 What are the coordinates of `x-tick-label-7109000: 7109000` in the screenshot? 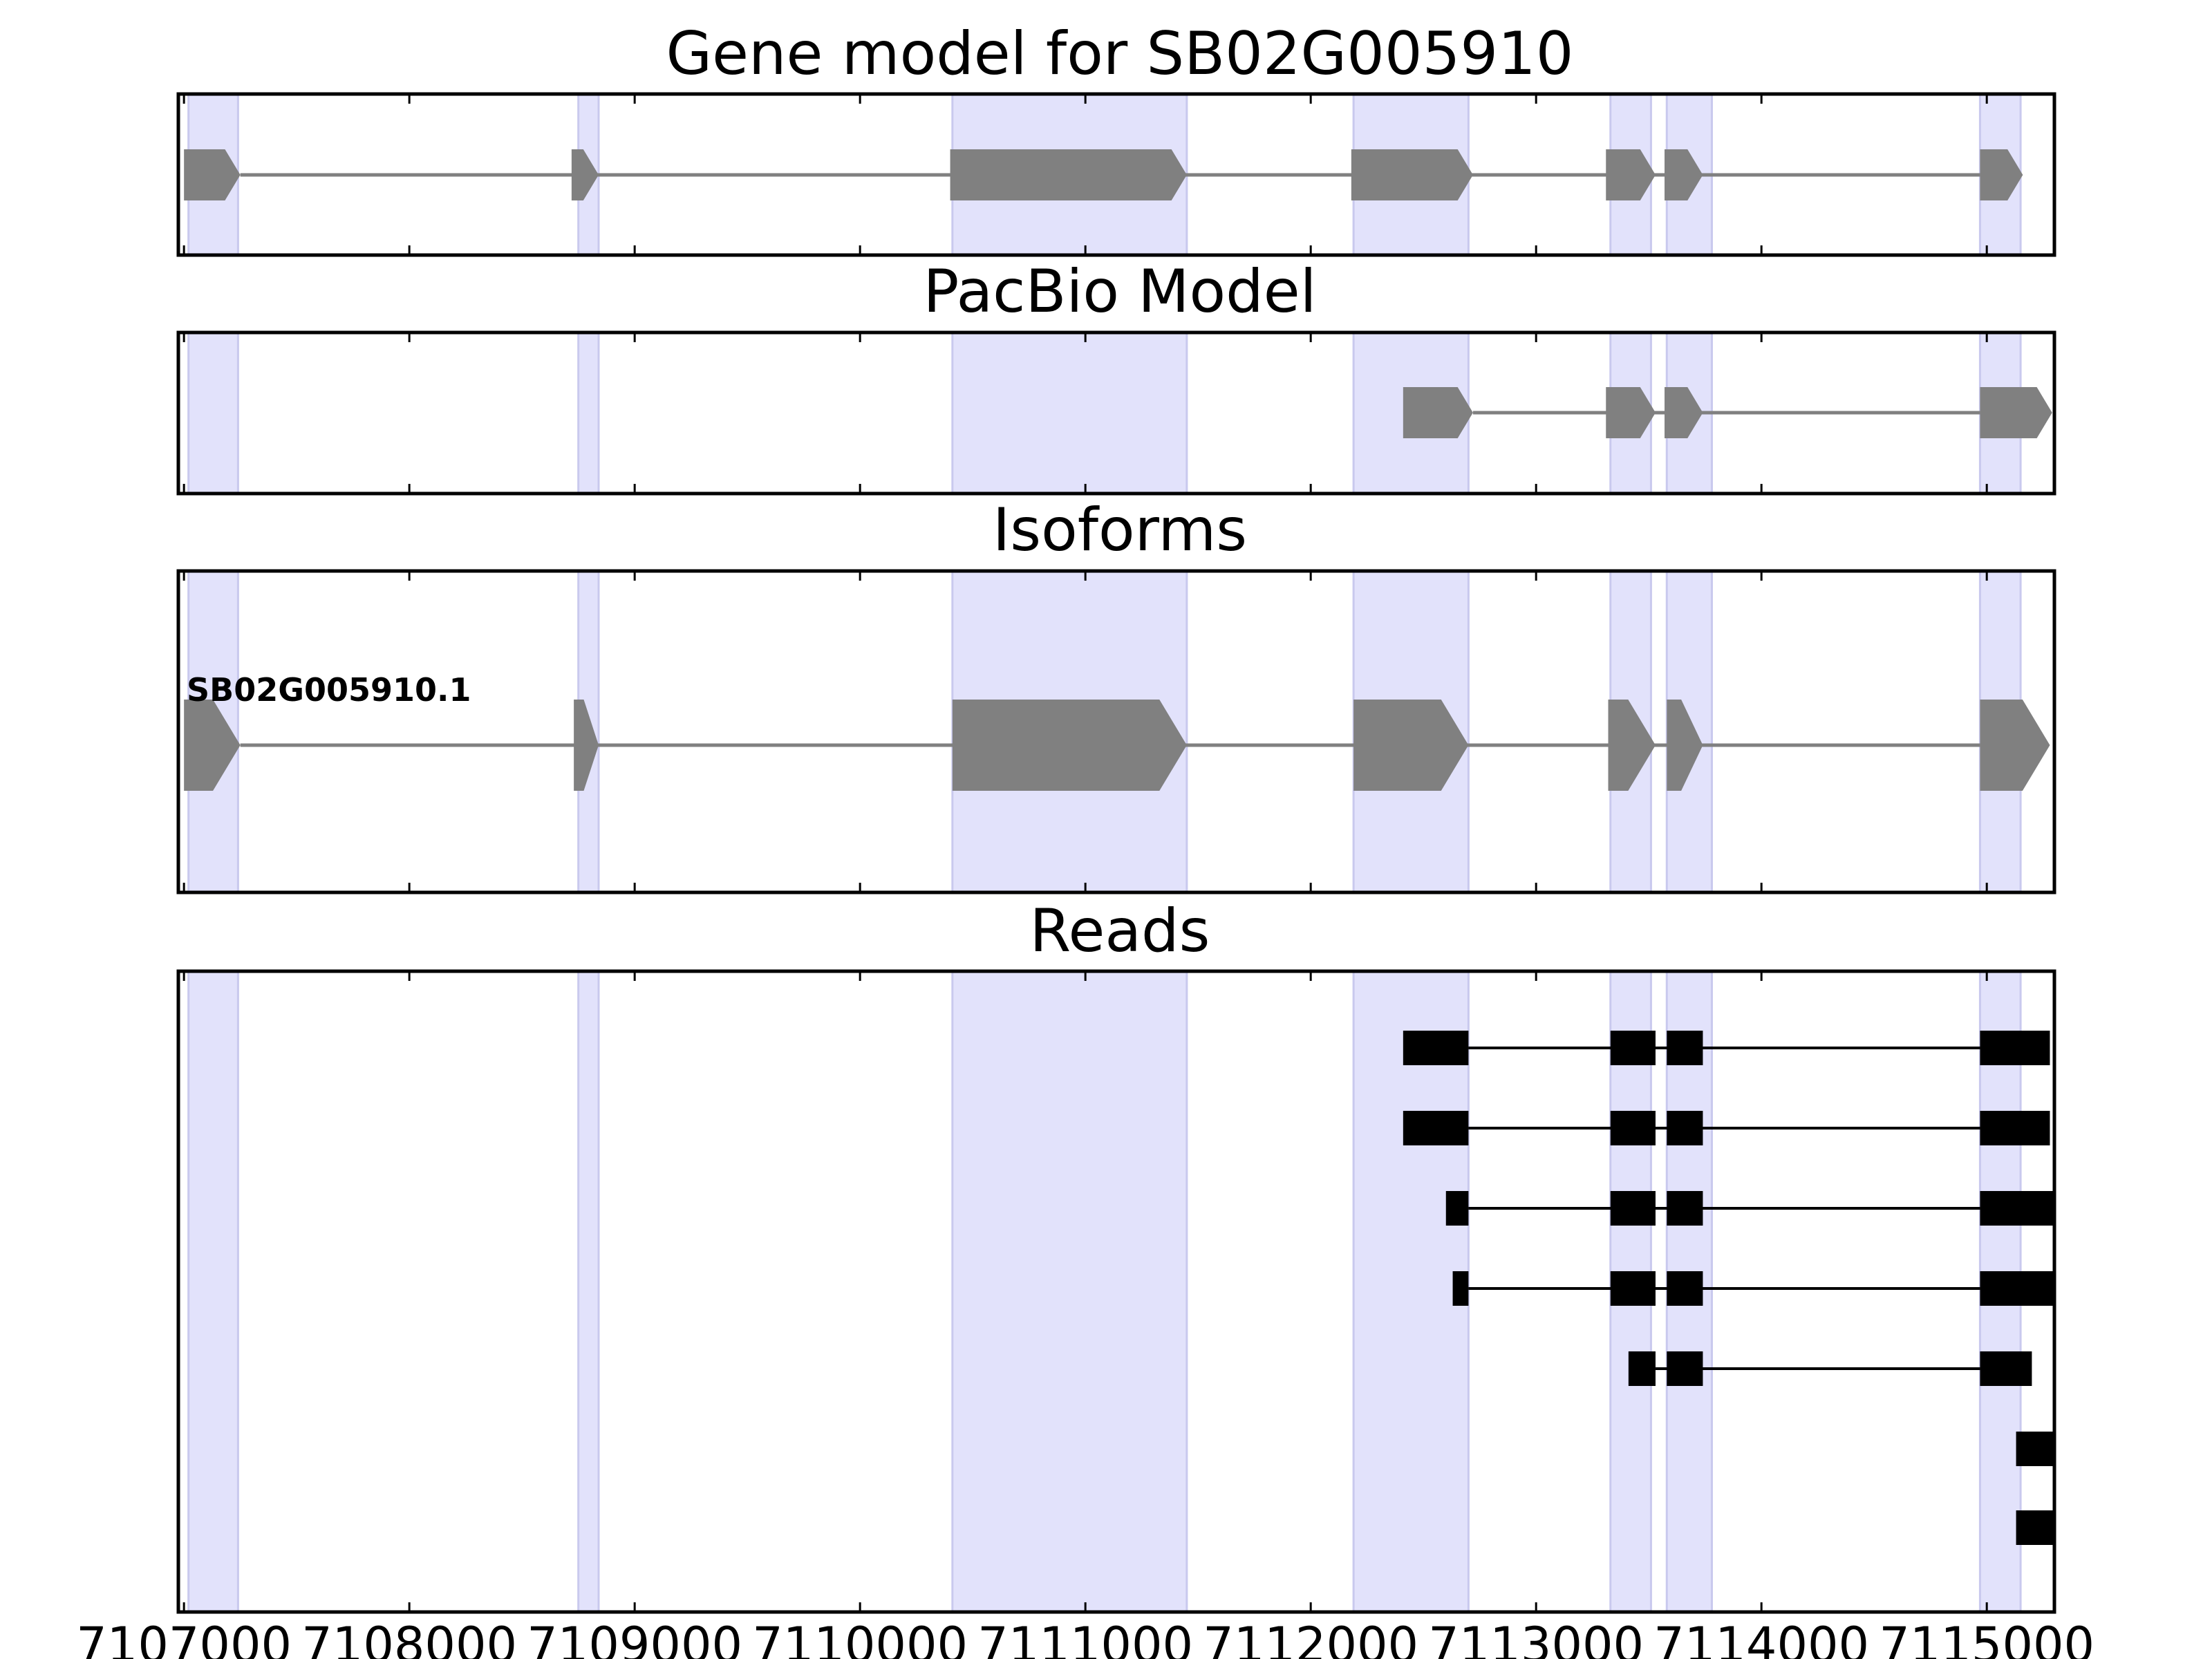 It's located at (634, 1638).